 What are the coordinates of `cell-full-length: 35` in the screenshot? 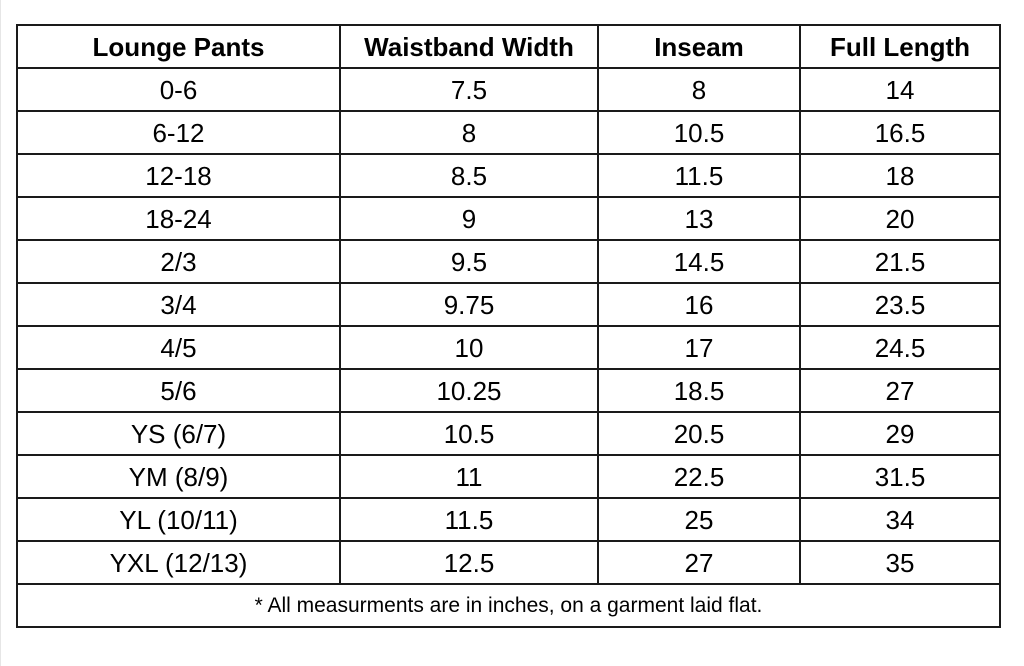 It's located at (900, 562).